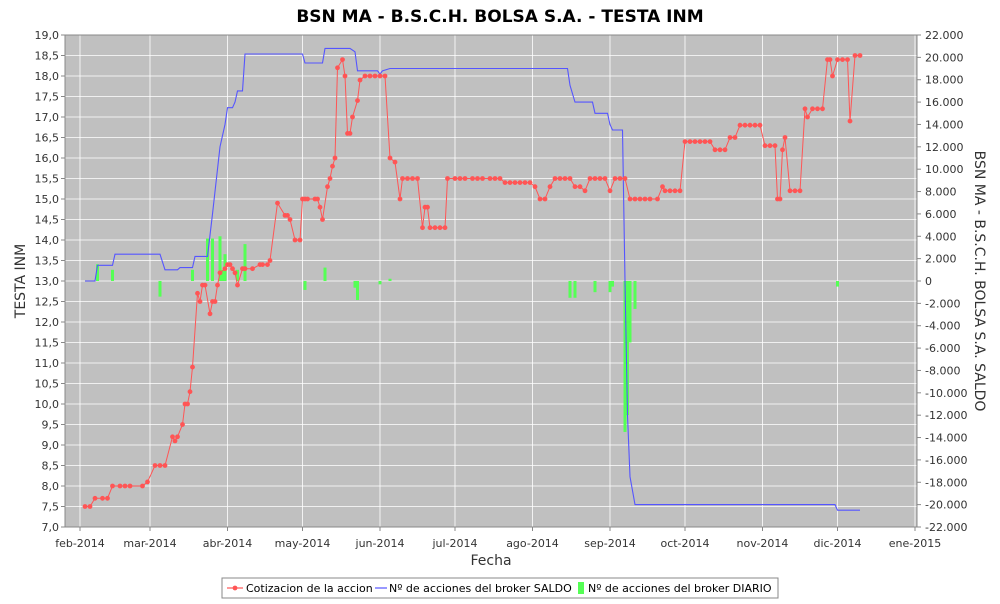  Describe the element at coordinates (680, 588) in the screenshot. I see `legend-diario-label: Nº de acciones del broker DIARIO` at that location.